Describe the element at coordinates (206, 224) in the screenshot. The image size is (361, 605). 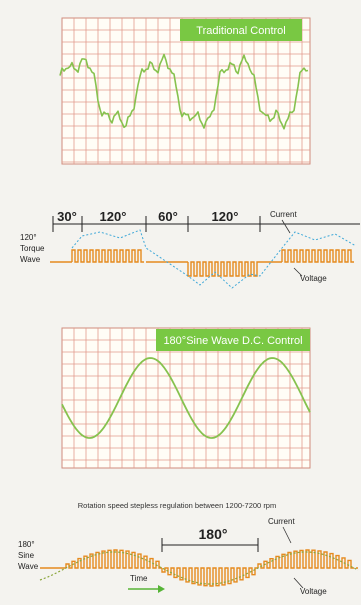
I see `segment-markers` at that location.